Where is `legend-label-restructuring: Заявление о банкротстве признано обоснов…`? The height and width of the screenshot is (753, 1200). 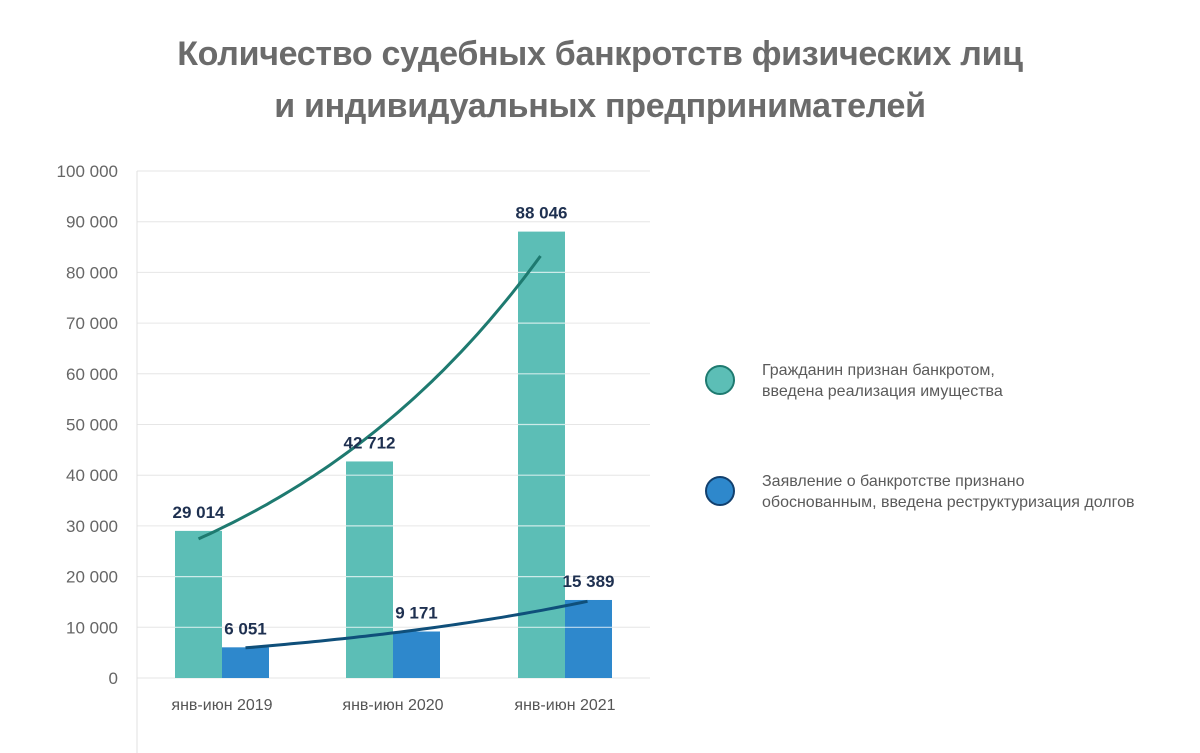 legend-label-restructuring: Заявление о банкротстве признано обоснов… is located at coordinates (972, 492).